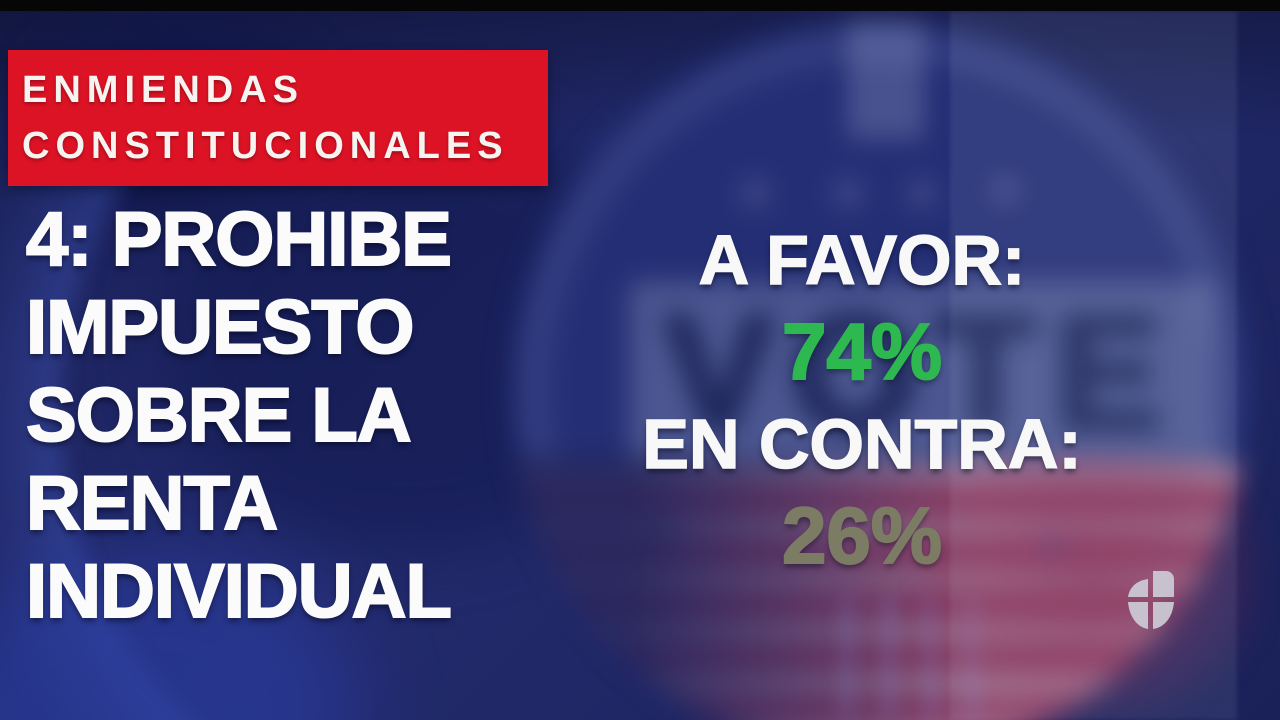 The height and width of the screenshot is (720, 1280). I want to click on headline-line: IMPUESTO, so click(220, 327).